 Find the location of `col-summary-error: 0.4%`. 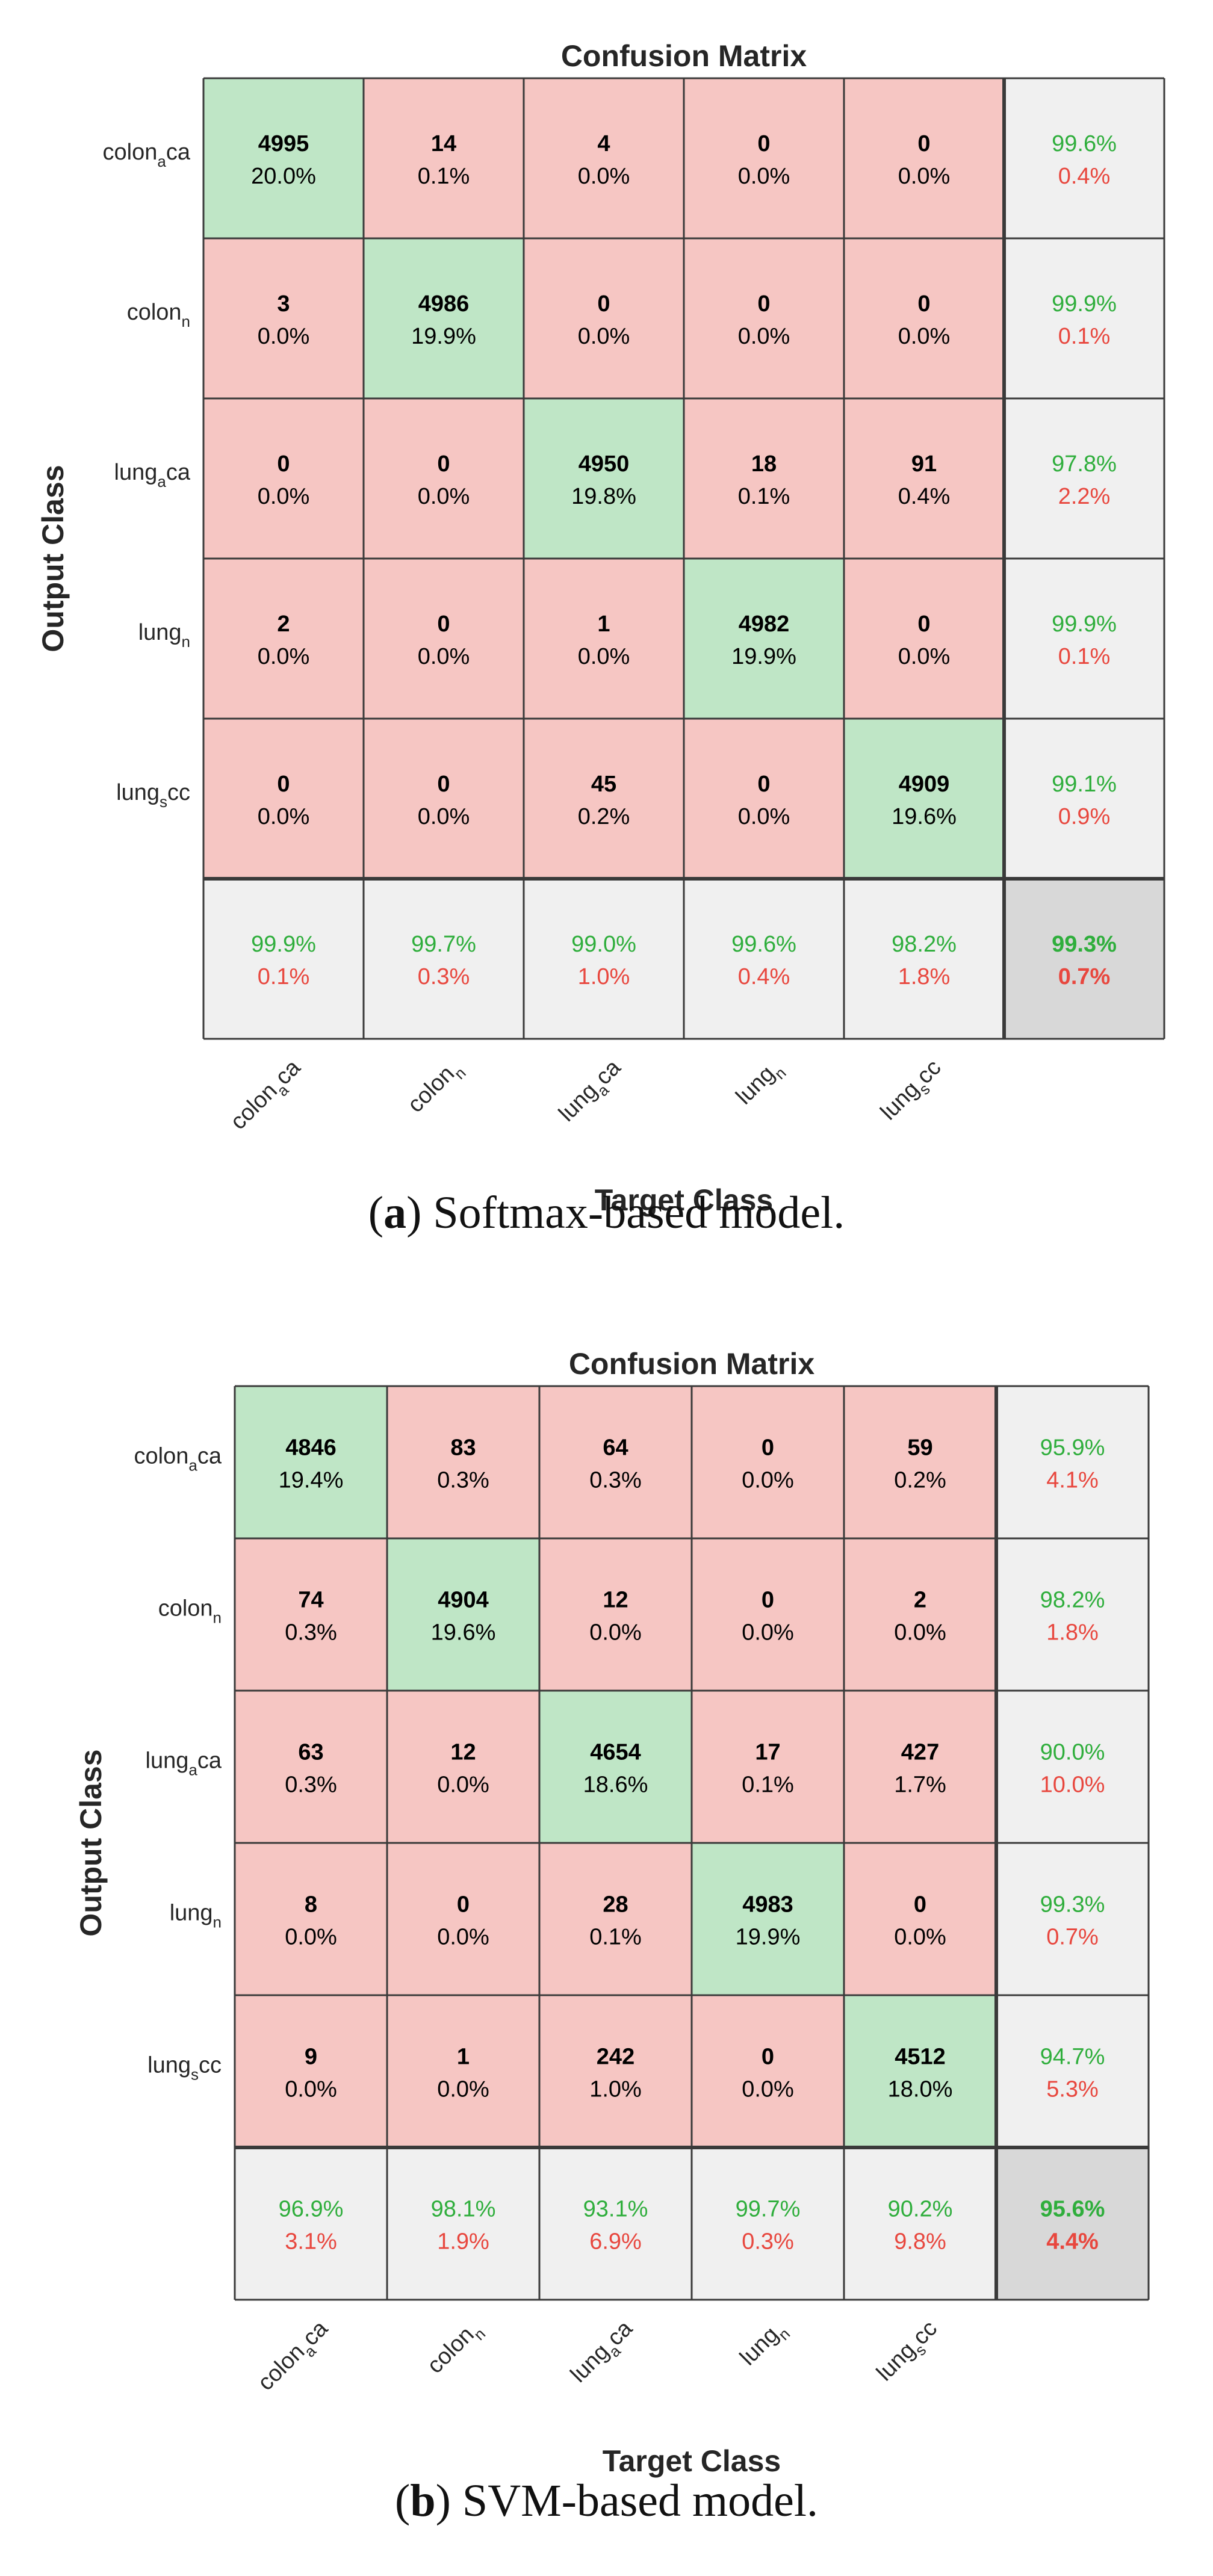

col-summary-error: 0.4% is located at coordinates (764, 977).